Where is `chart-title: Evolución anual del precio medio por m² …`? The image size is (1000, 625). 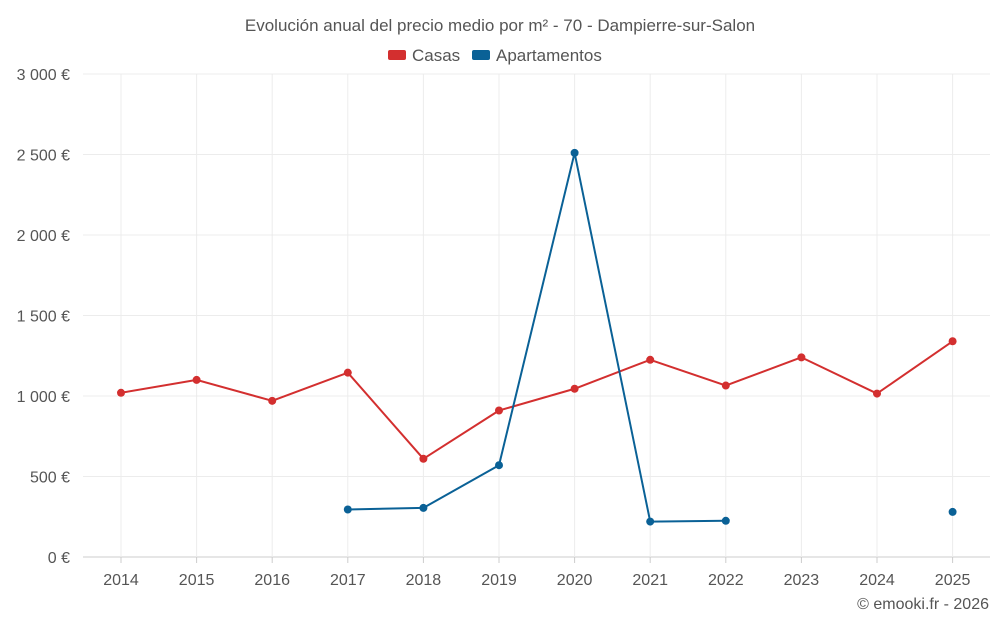
chart-title: Evolución anual del precio medio por m² … is located at coordinates (500, 25).